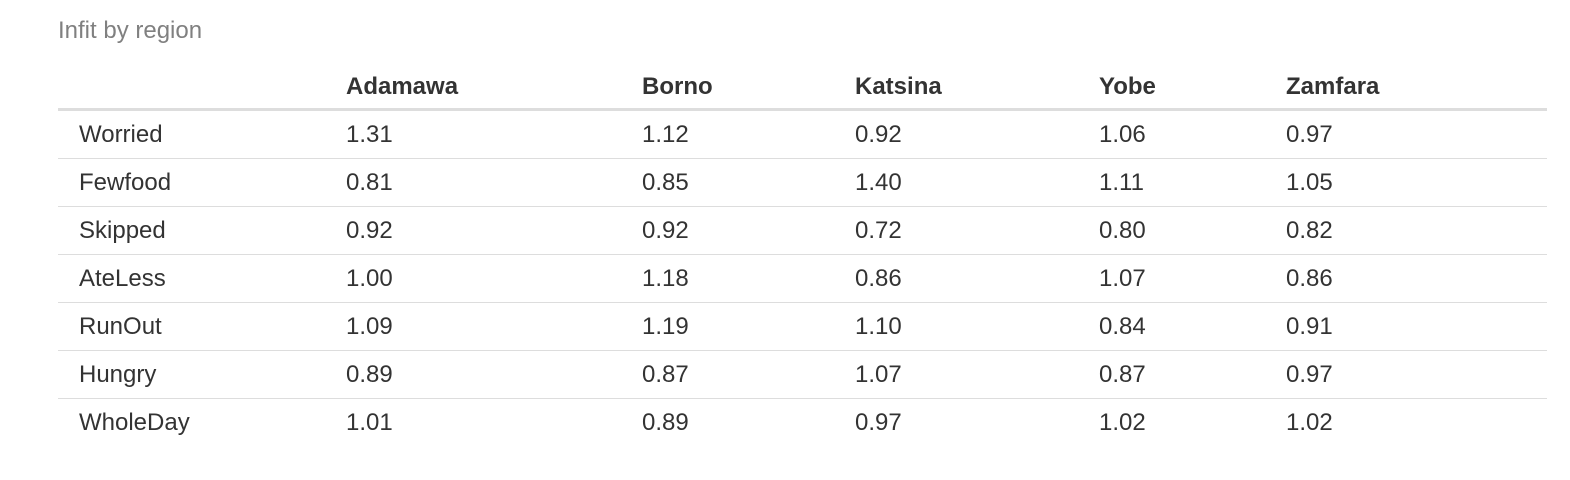 The image size is (1570, 480). I want to click on table-row: Worried 1.31 1.12 0.92 1.06 0.97, so click(802, 134).